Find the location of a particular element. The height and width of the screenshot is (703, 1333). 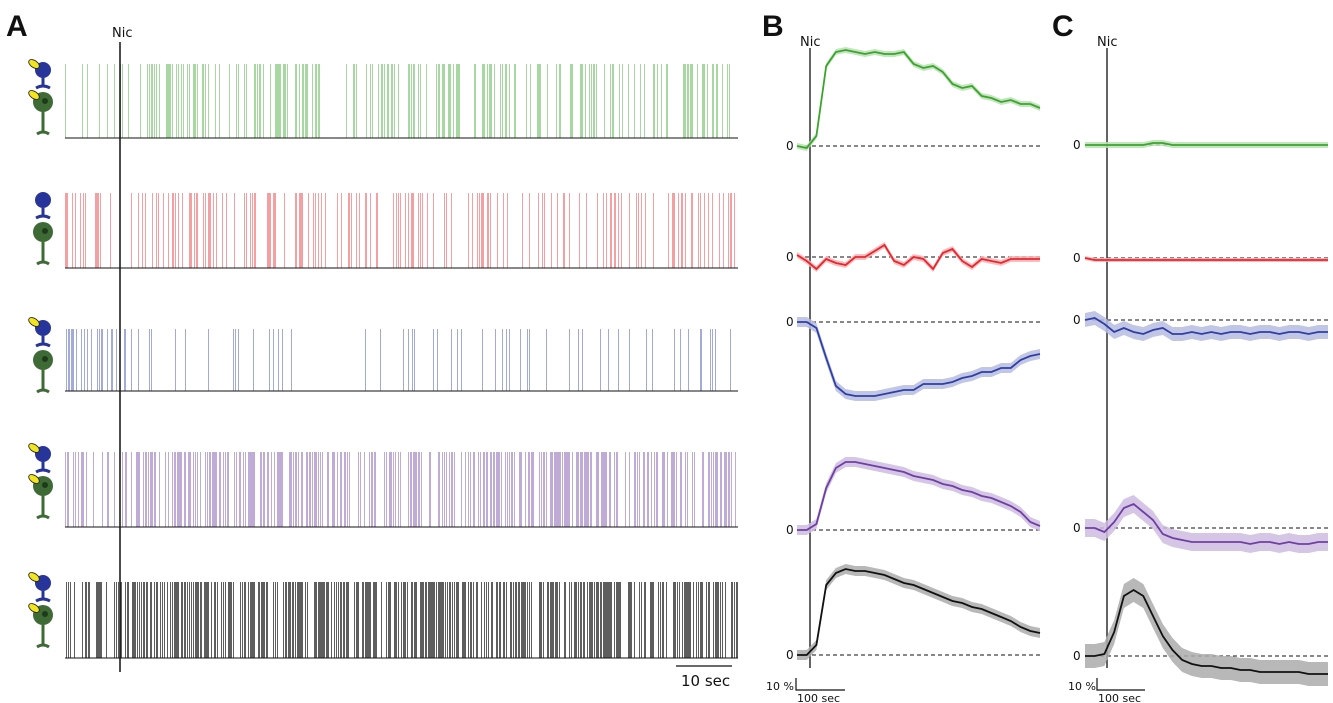

trace-b-purple: 0 is located at coordinates (913, 497).